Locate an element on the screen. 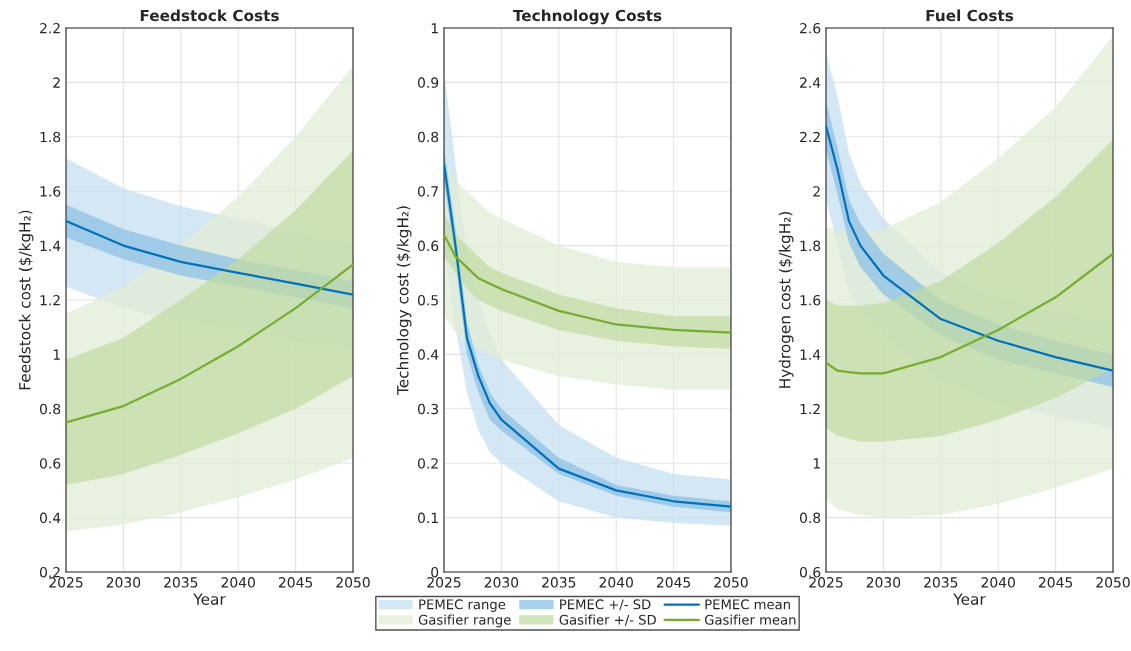 Image resolution: width=1131 pixels, height=651 pixels. y-tick-label: 0.1 is located at coordinates (427, 518).